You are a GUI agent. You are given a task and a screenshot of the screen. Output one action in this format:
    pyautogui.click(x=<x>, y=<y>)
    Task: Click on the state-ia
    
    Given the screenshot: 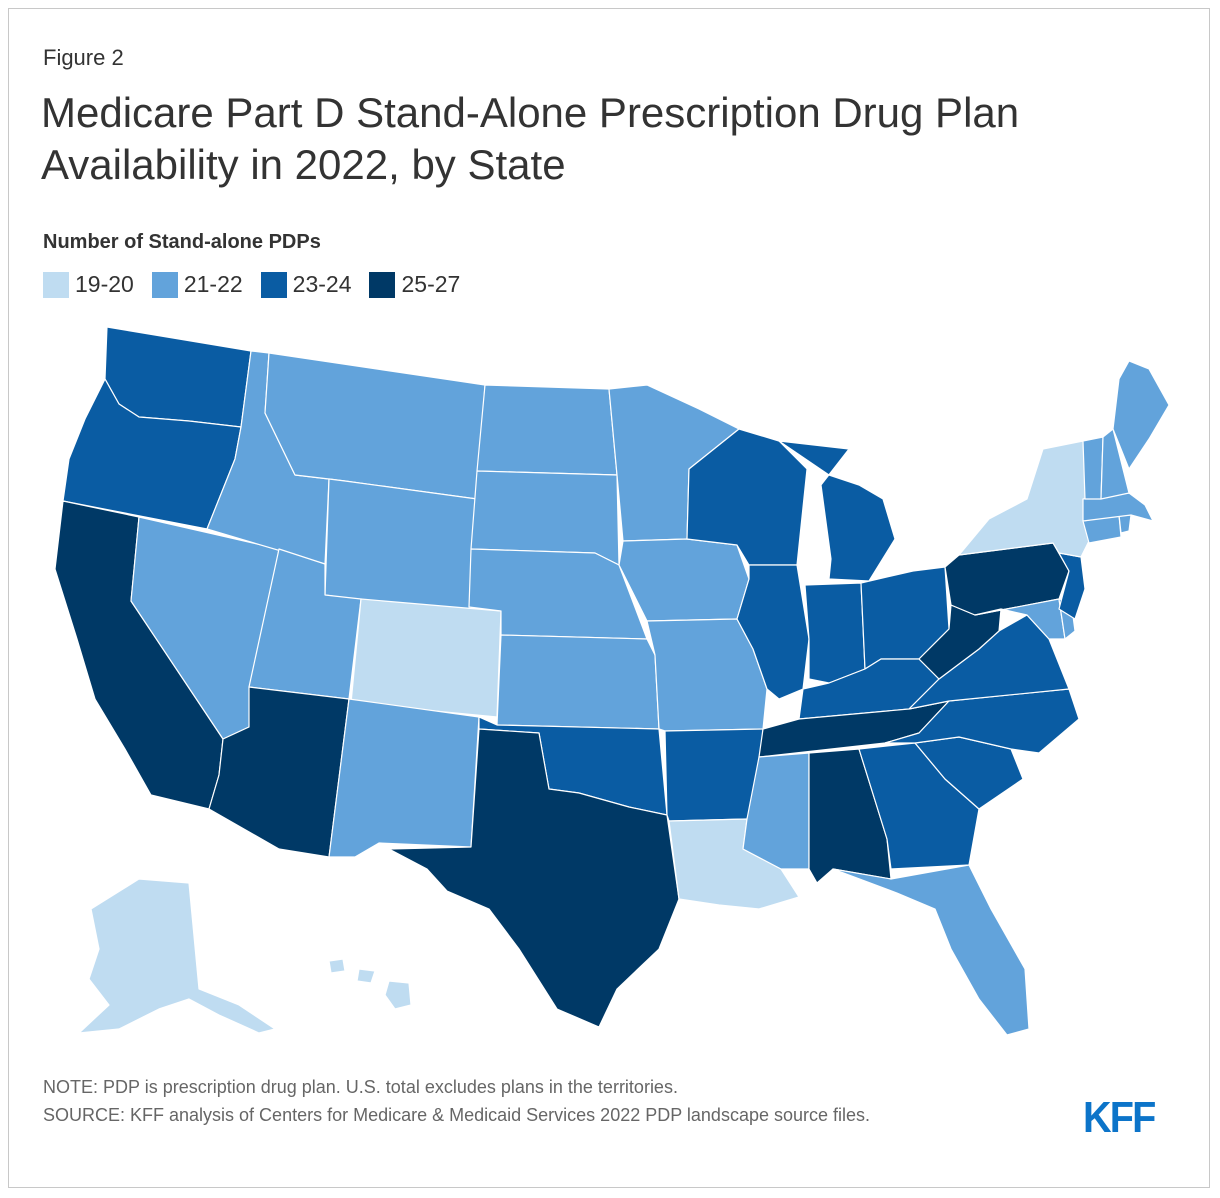 What is the action you would take?
    pyautogui.click(x=684, y=580)
    